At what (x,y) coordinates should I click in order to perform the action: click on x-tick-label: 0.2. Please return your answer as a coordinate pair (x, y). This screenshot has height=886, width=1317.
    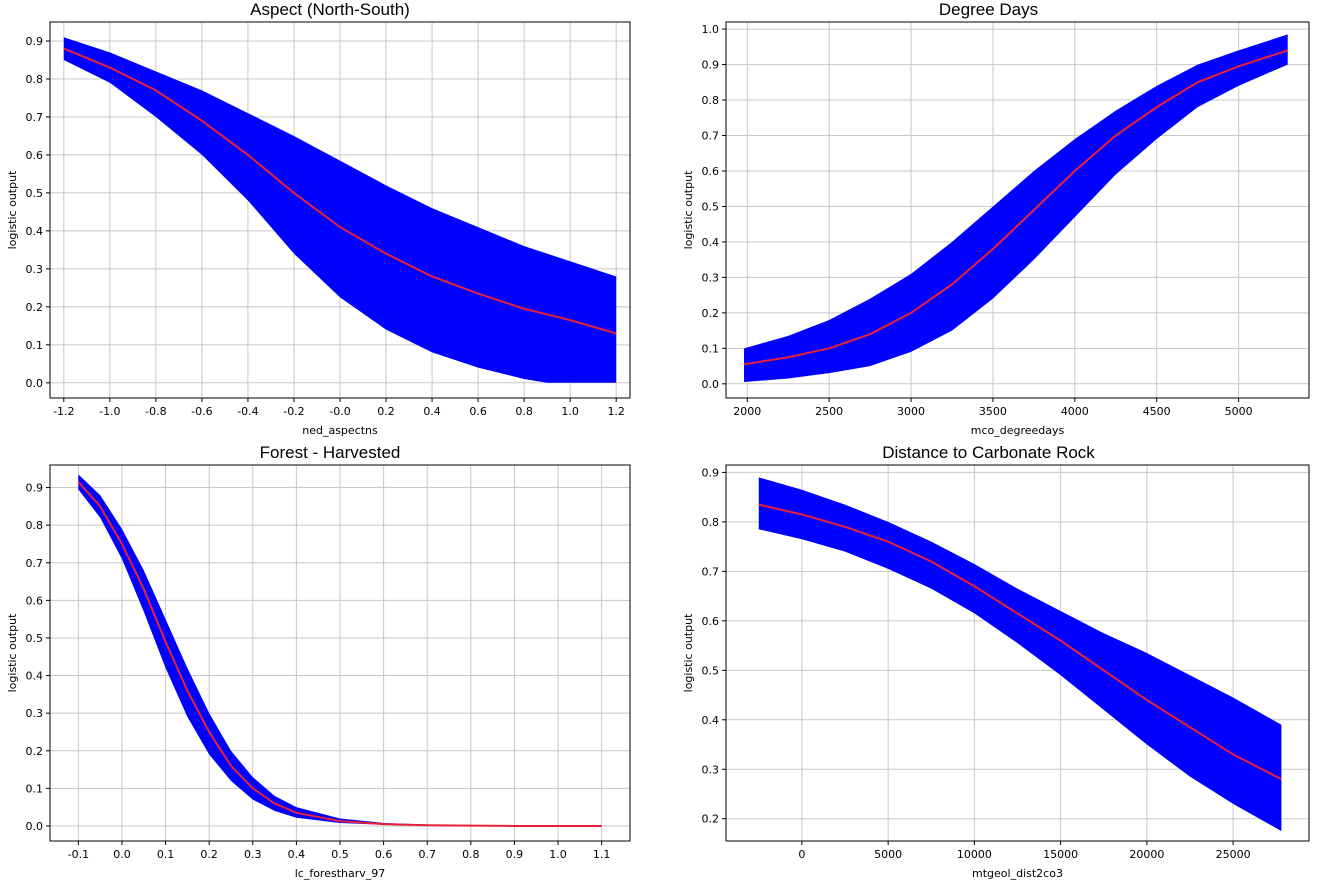
    Looking at the image, I should click on (386, 411).